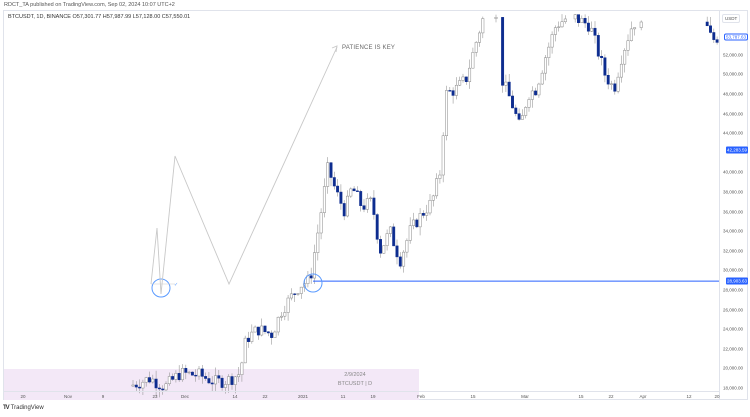 Image resolution: width=750 pixels, height=417 pixels. I want to click on price-tag-upper: 42,283.59, so click(736, 150).